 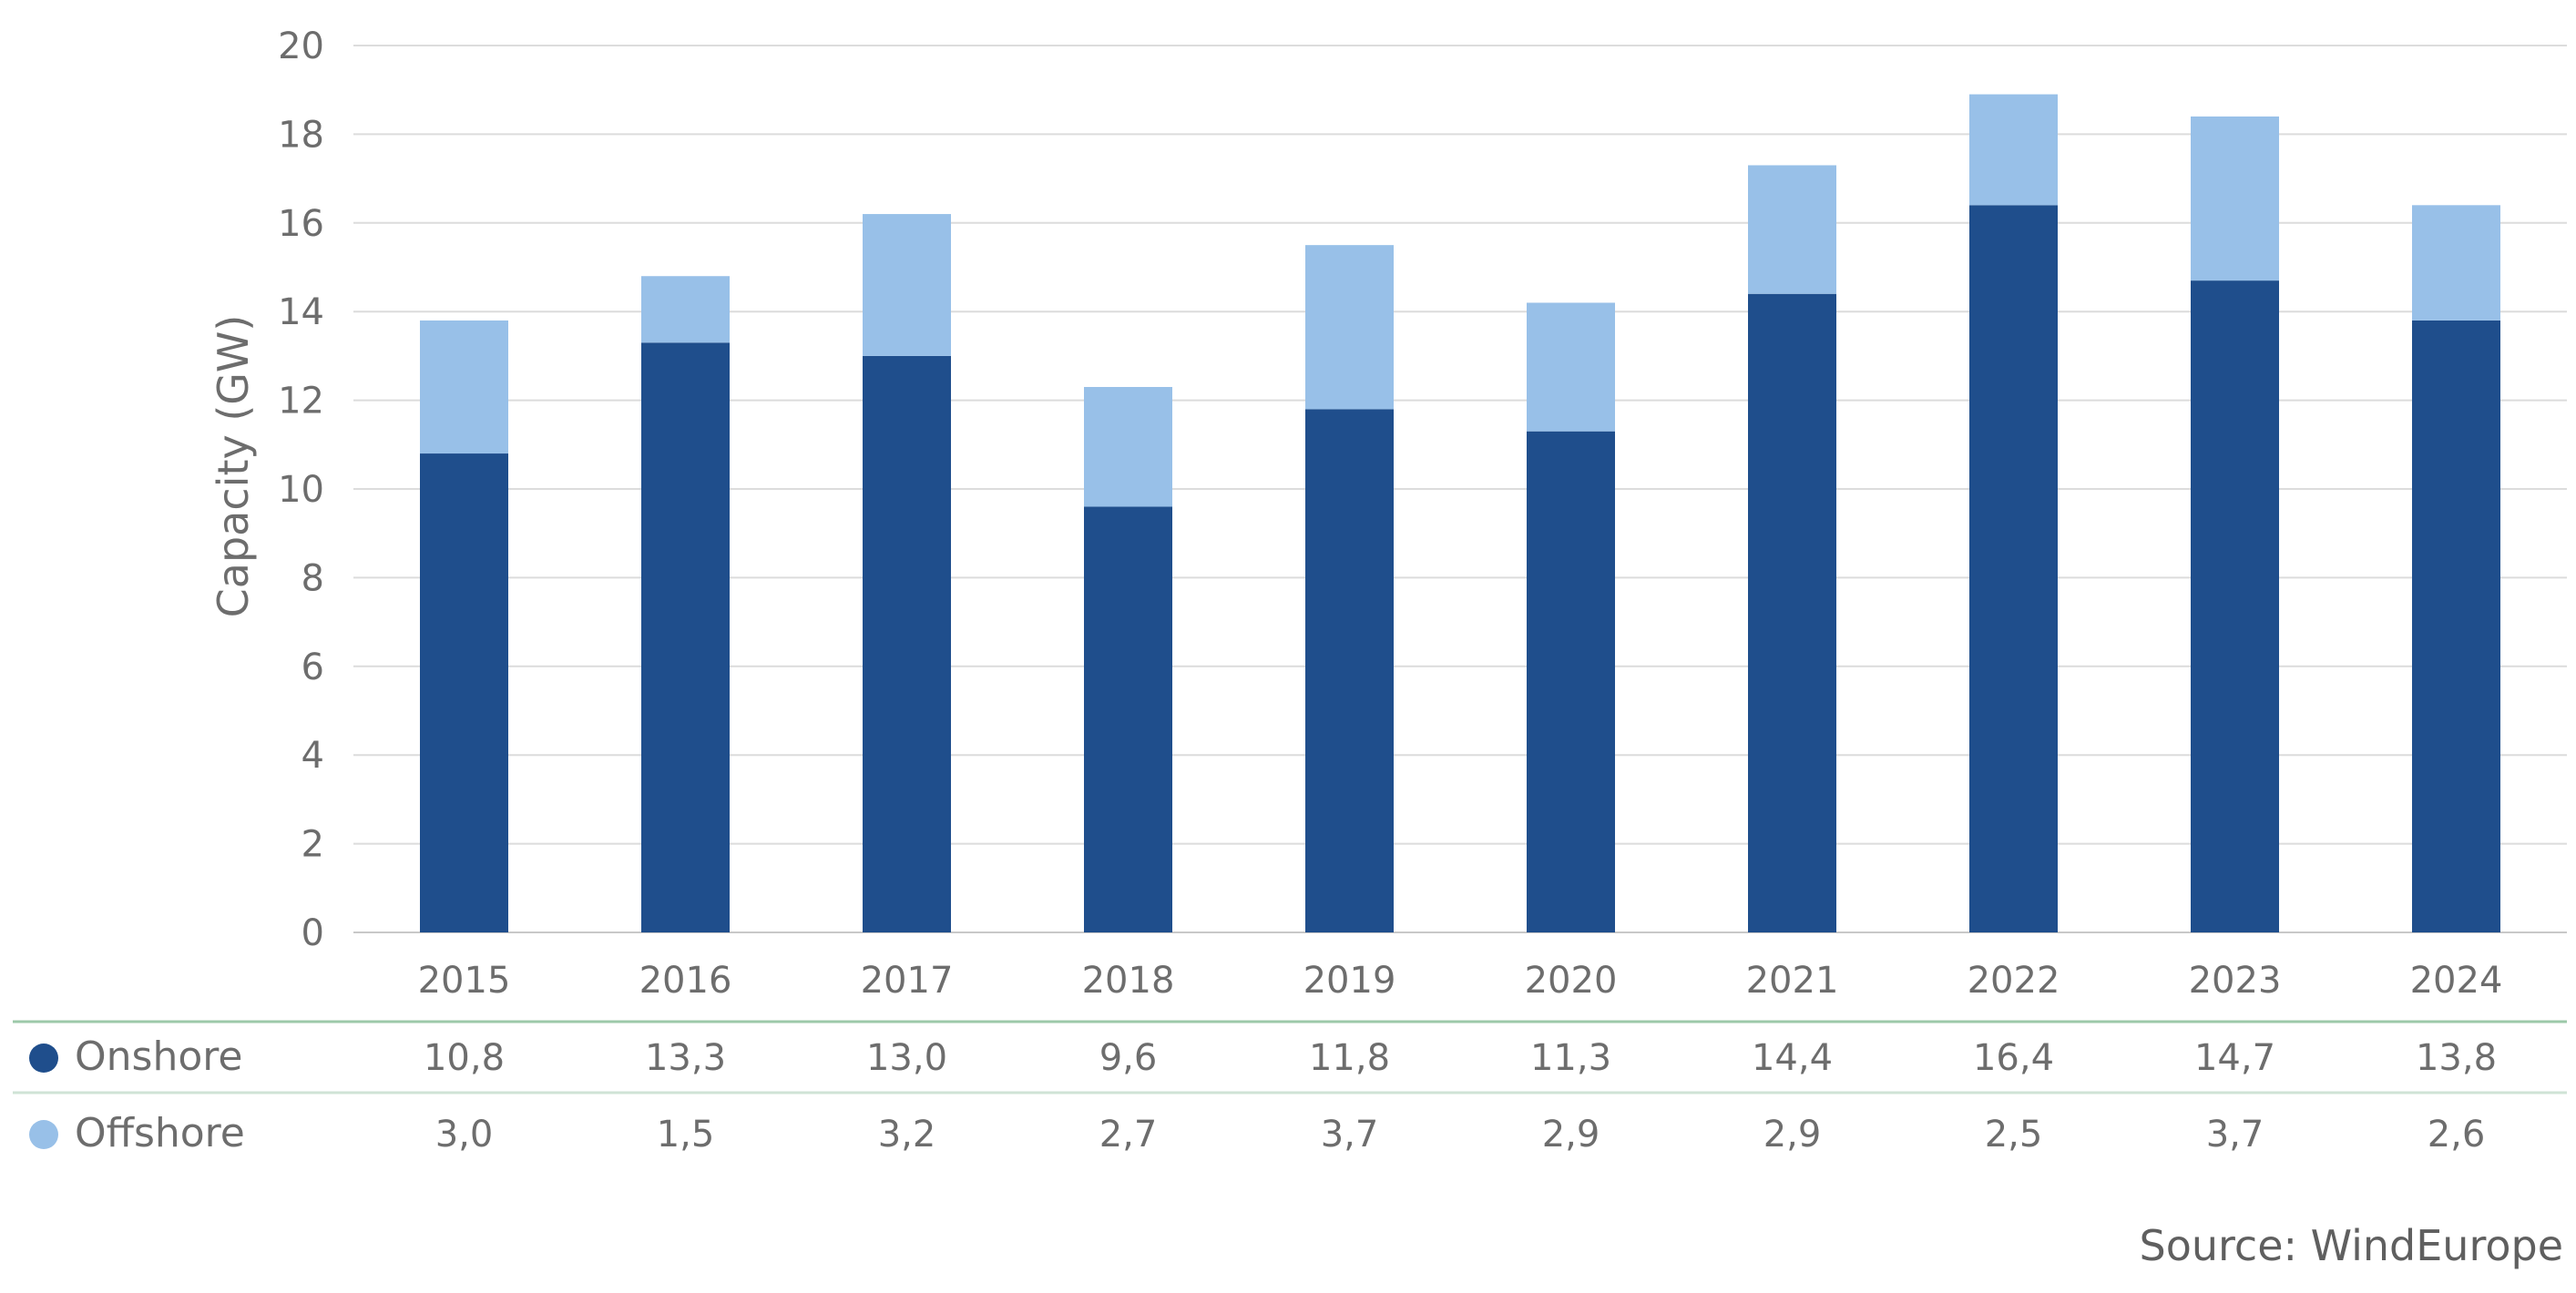 What do you see at coordinates (2013, 1058) in the screenshot?
I see `table-cell: 16,4` at bounding box center [2013, 1058].